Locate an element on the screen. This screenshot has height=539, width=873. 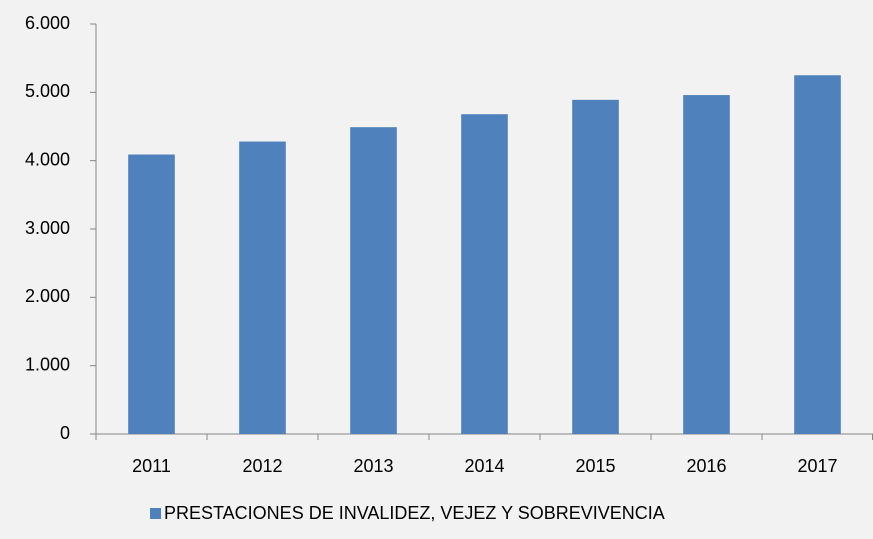
y-tick-label: 6.000 is located at coordinates (47, 23).